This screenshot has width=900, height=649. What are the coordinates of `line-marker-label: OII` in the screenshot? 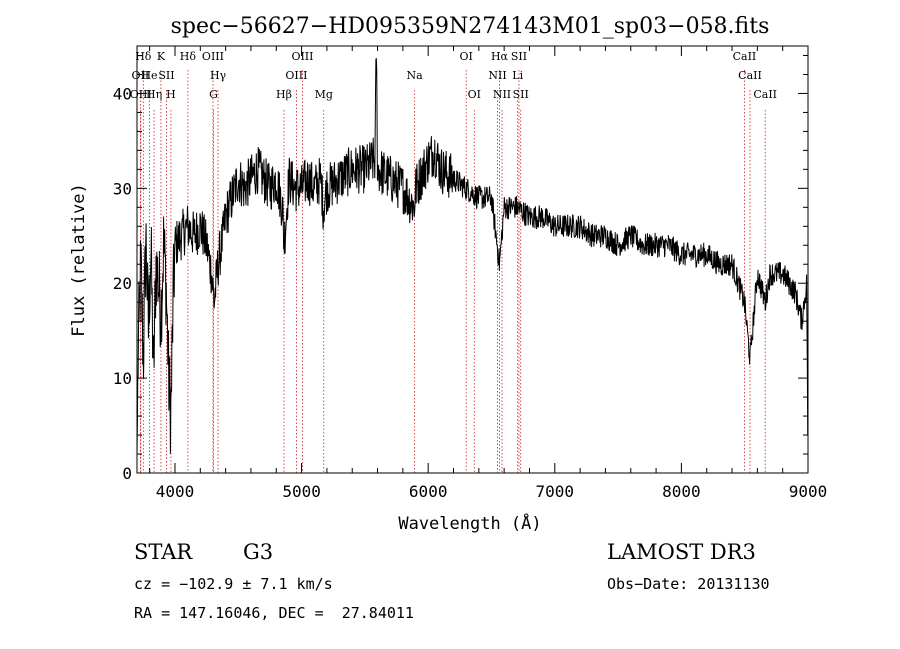 It's located at (141, 75).